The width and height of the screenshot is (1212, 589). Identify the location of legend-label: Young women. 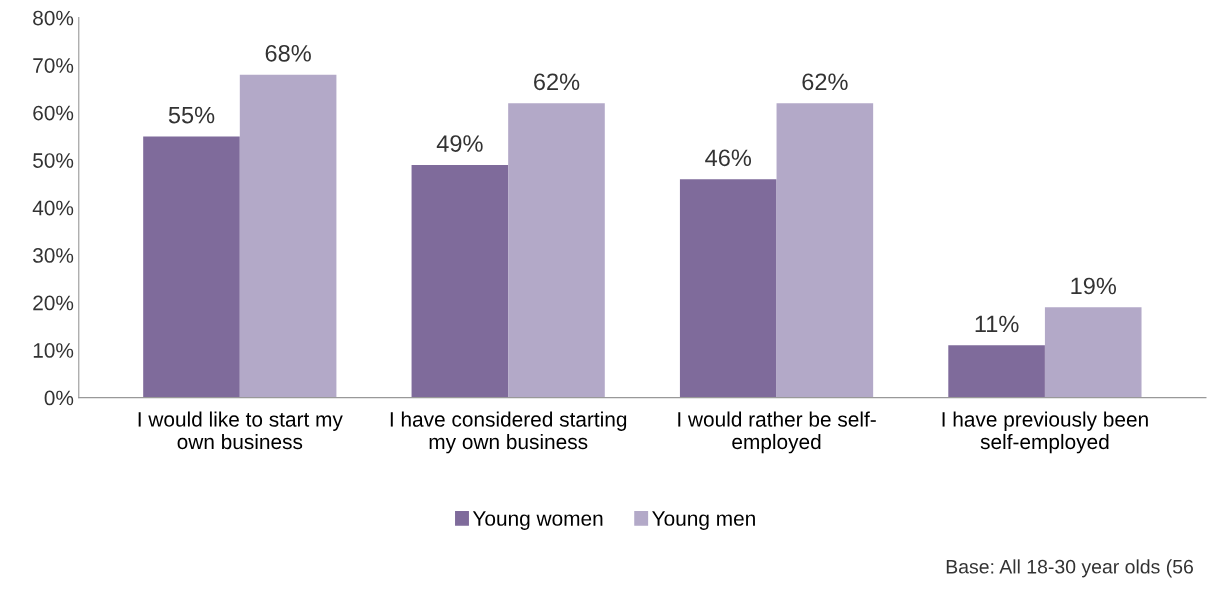
(537, 520).